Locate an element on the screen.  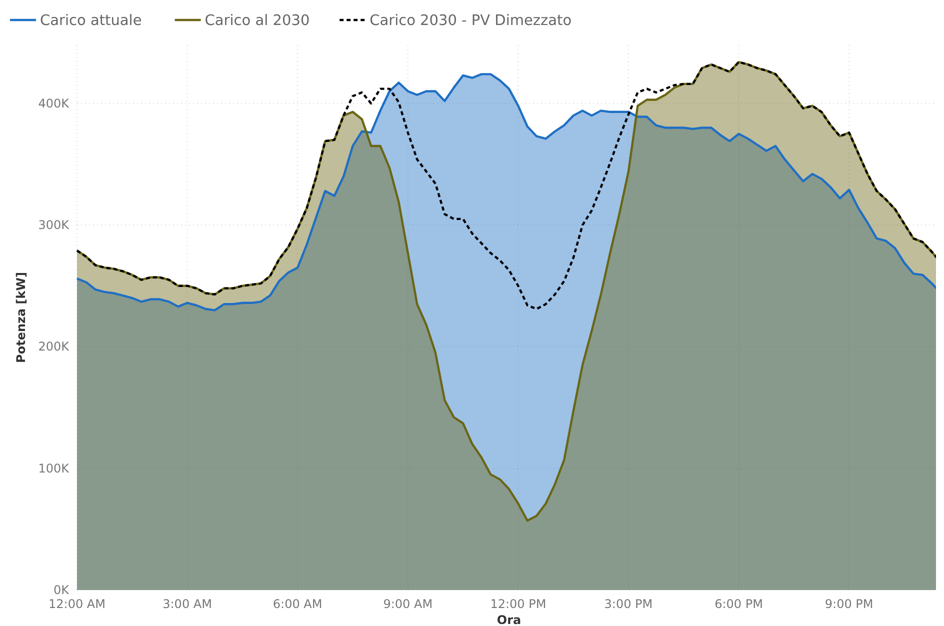
y-axis-title: Potenza [kW] is located at coordinates (21, 317).